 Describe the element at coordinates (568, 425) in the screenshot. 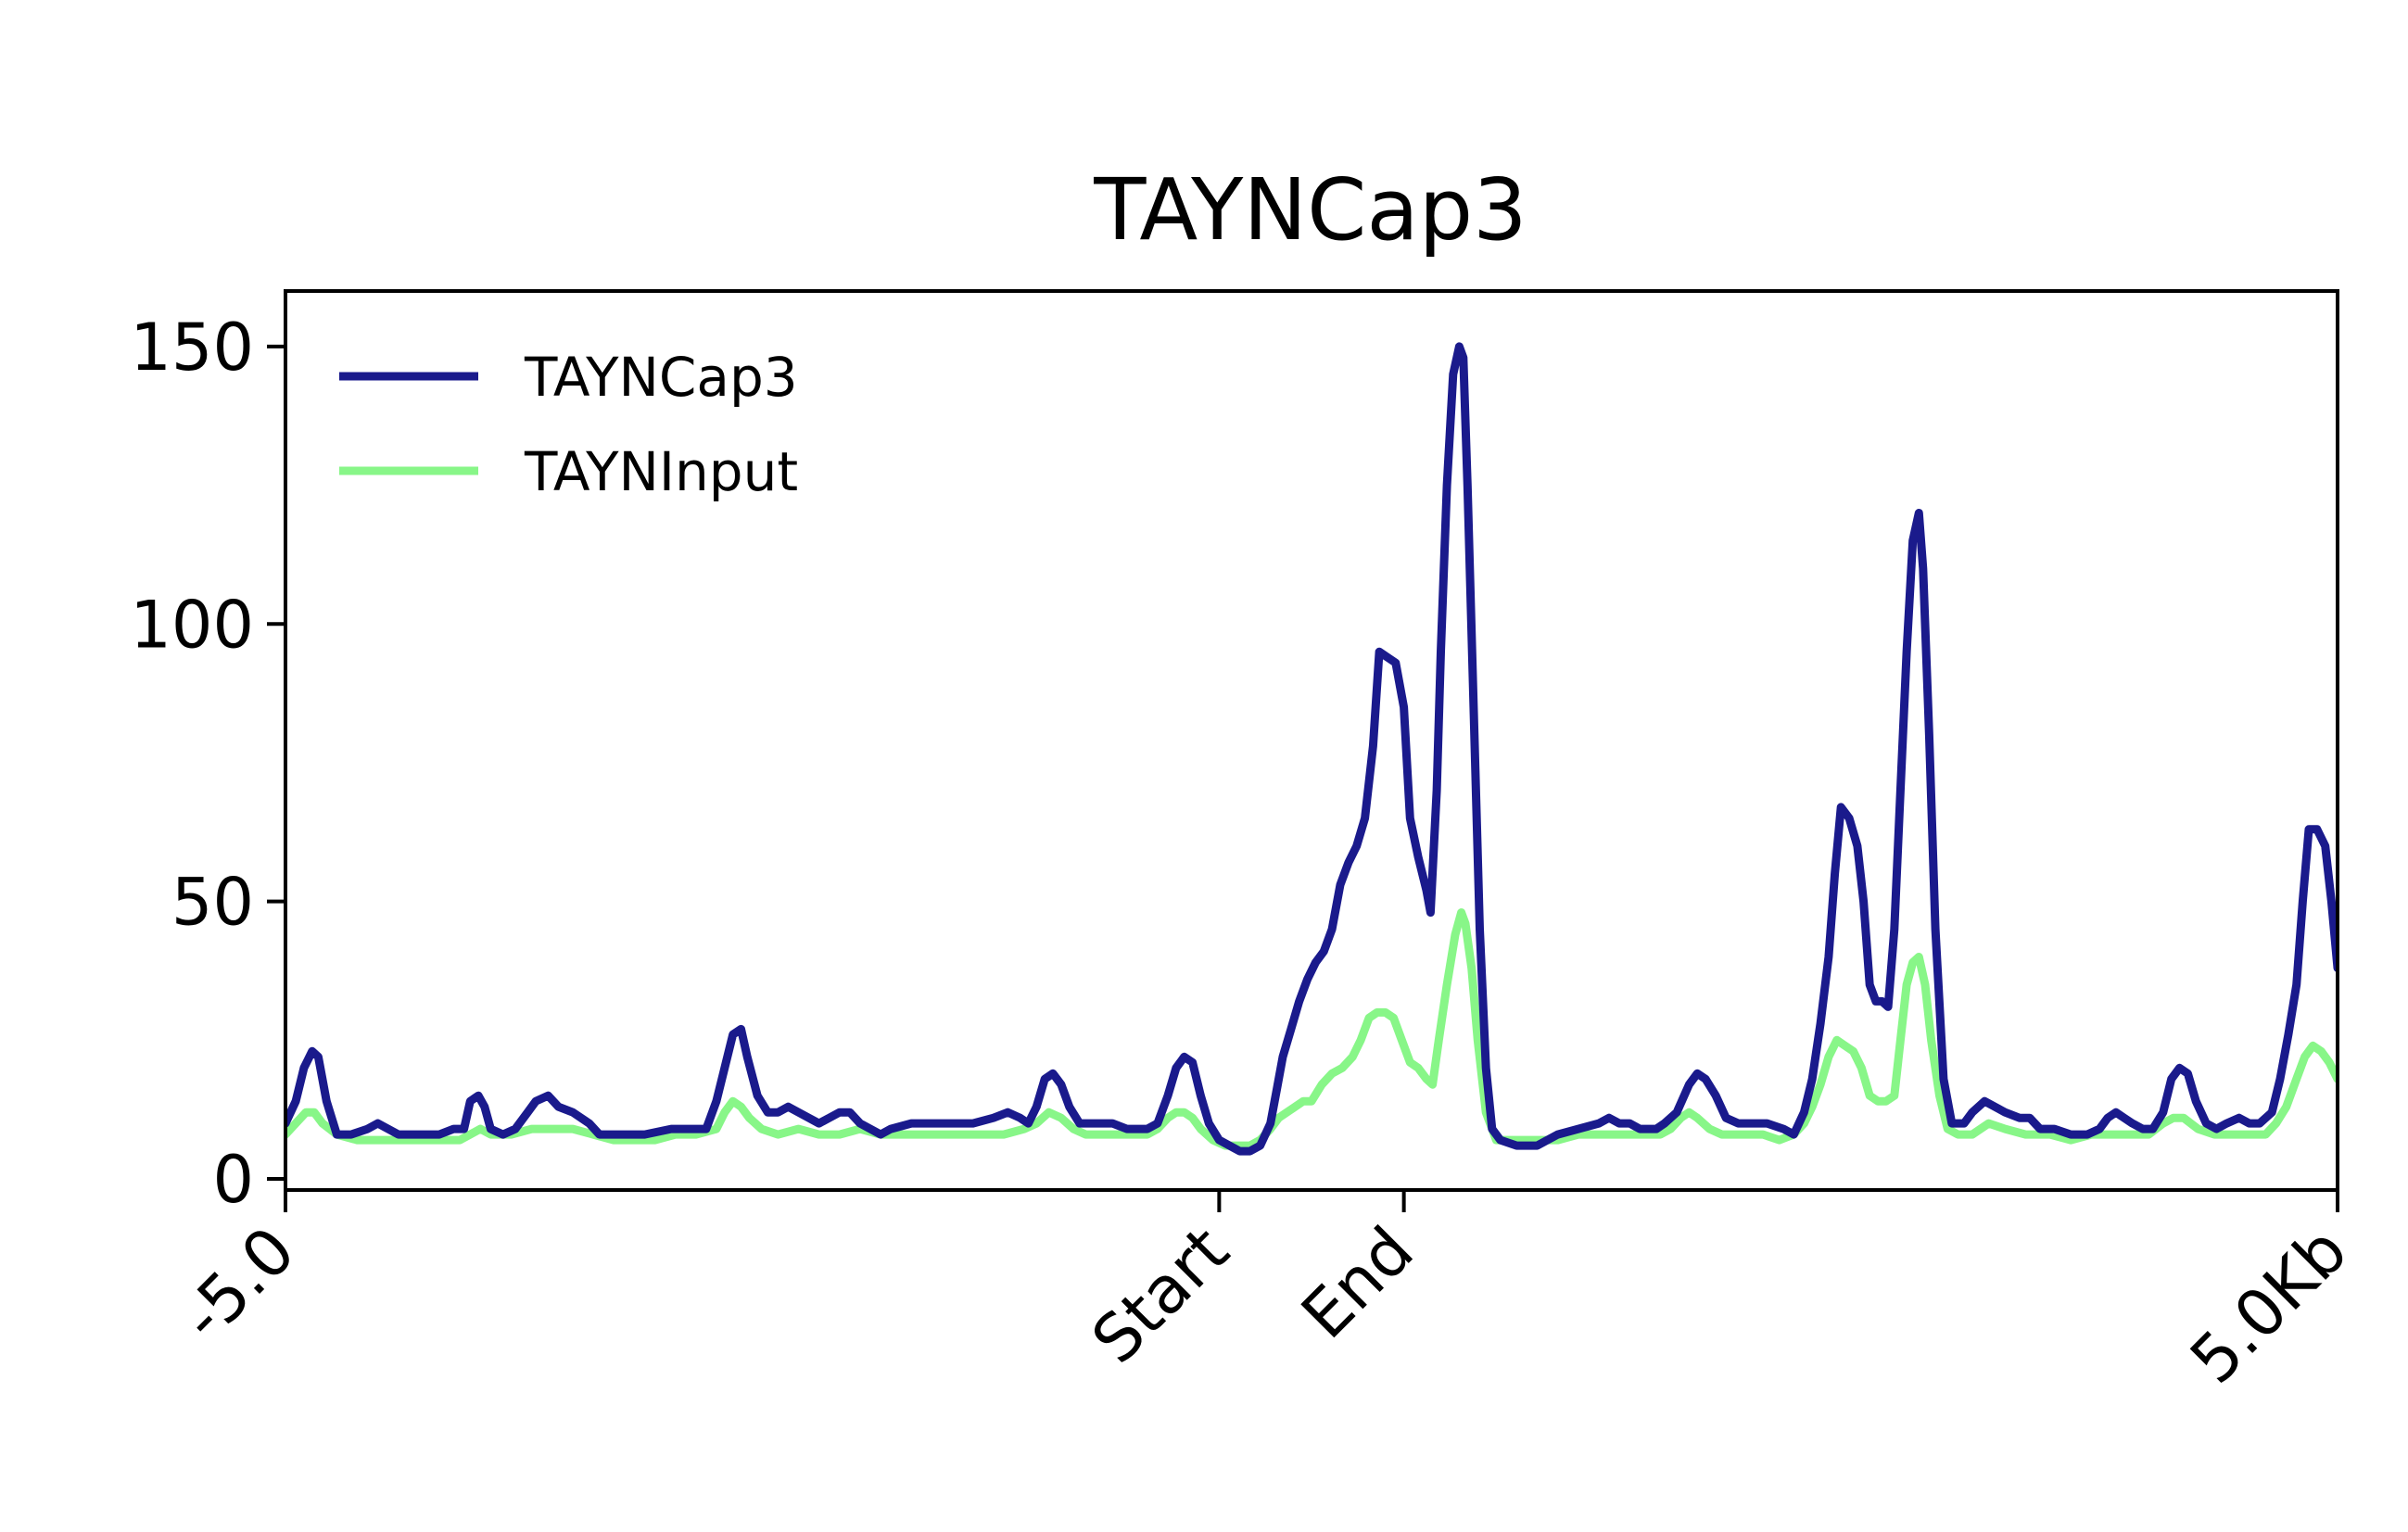

I see `legend: TAYNCap3 TAYNInput` at that location.